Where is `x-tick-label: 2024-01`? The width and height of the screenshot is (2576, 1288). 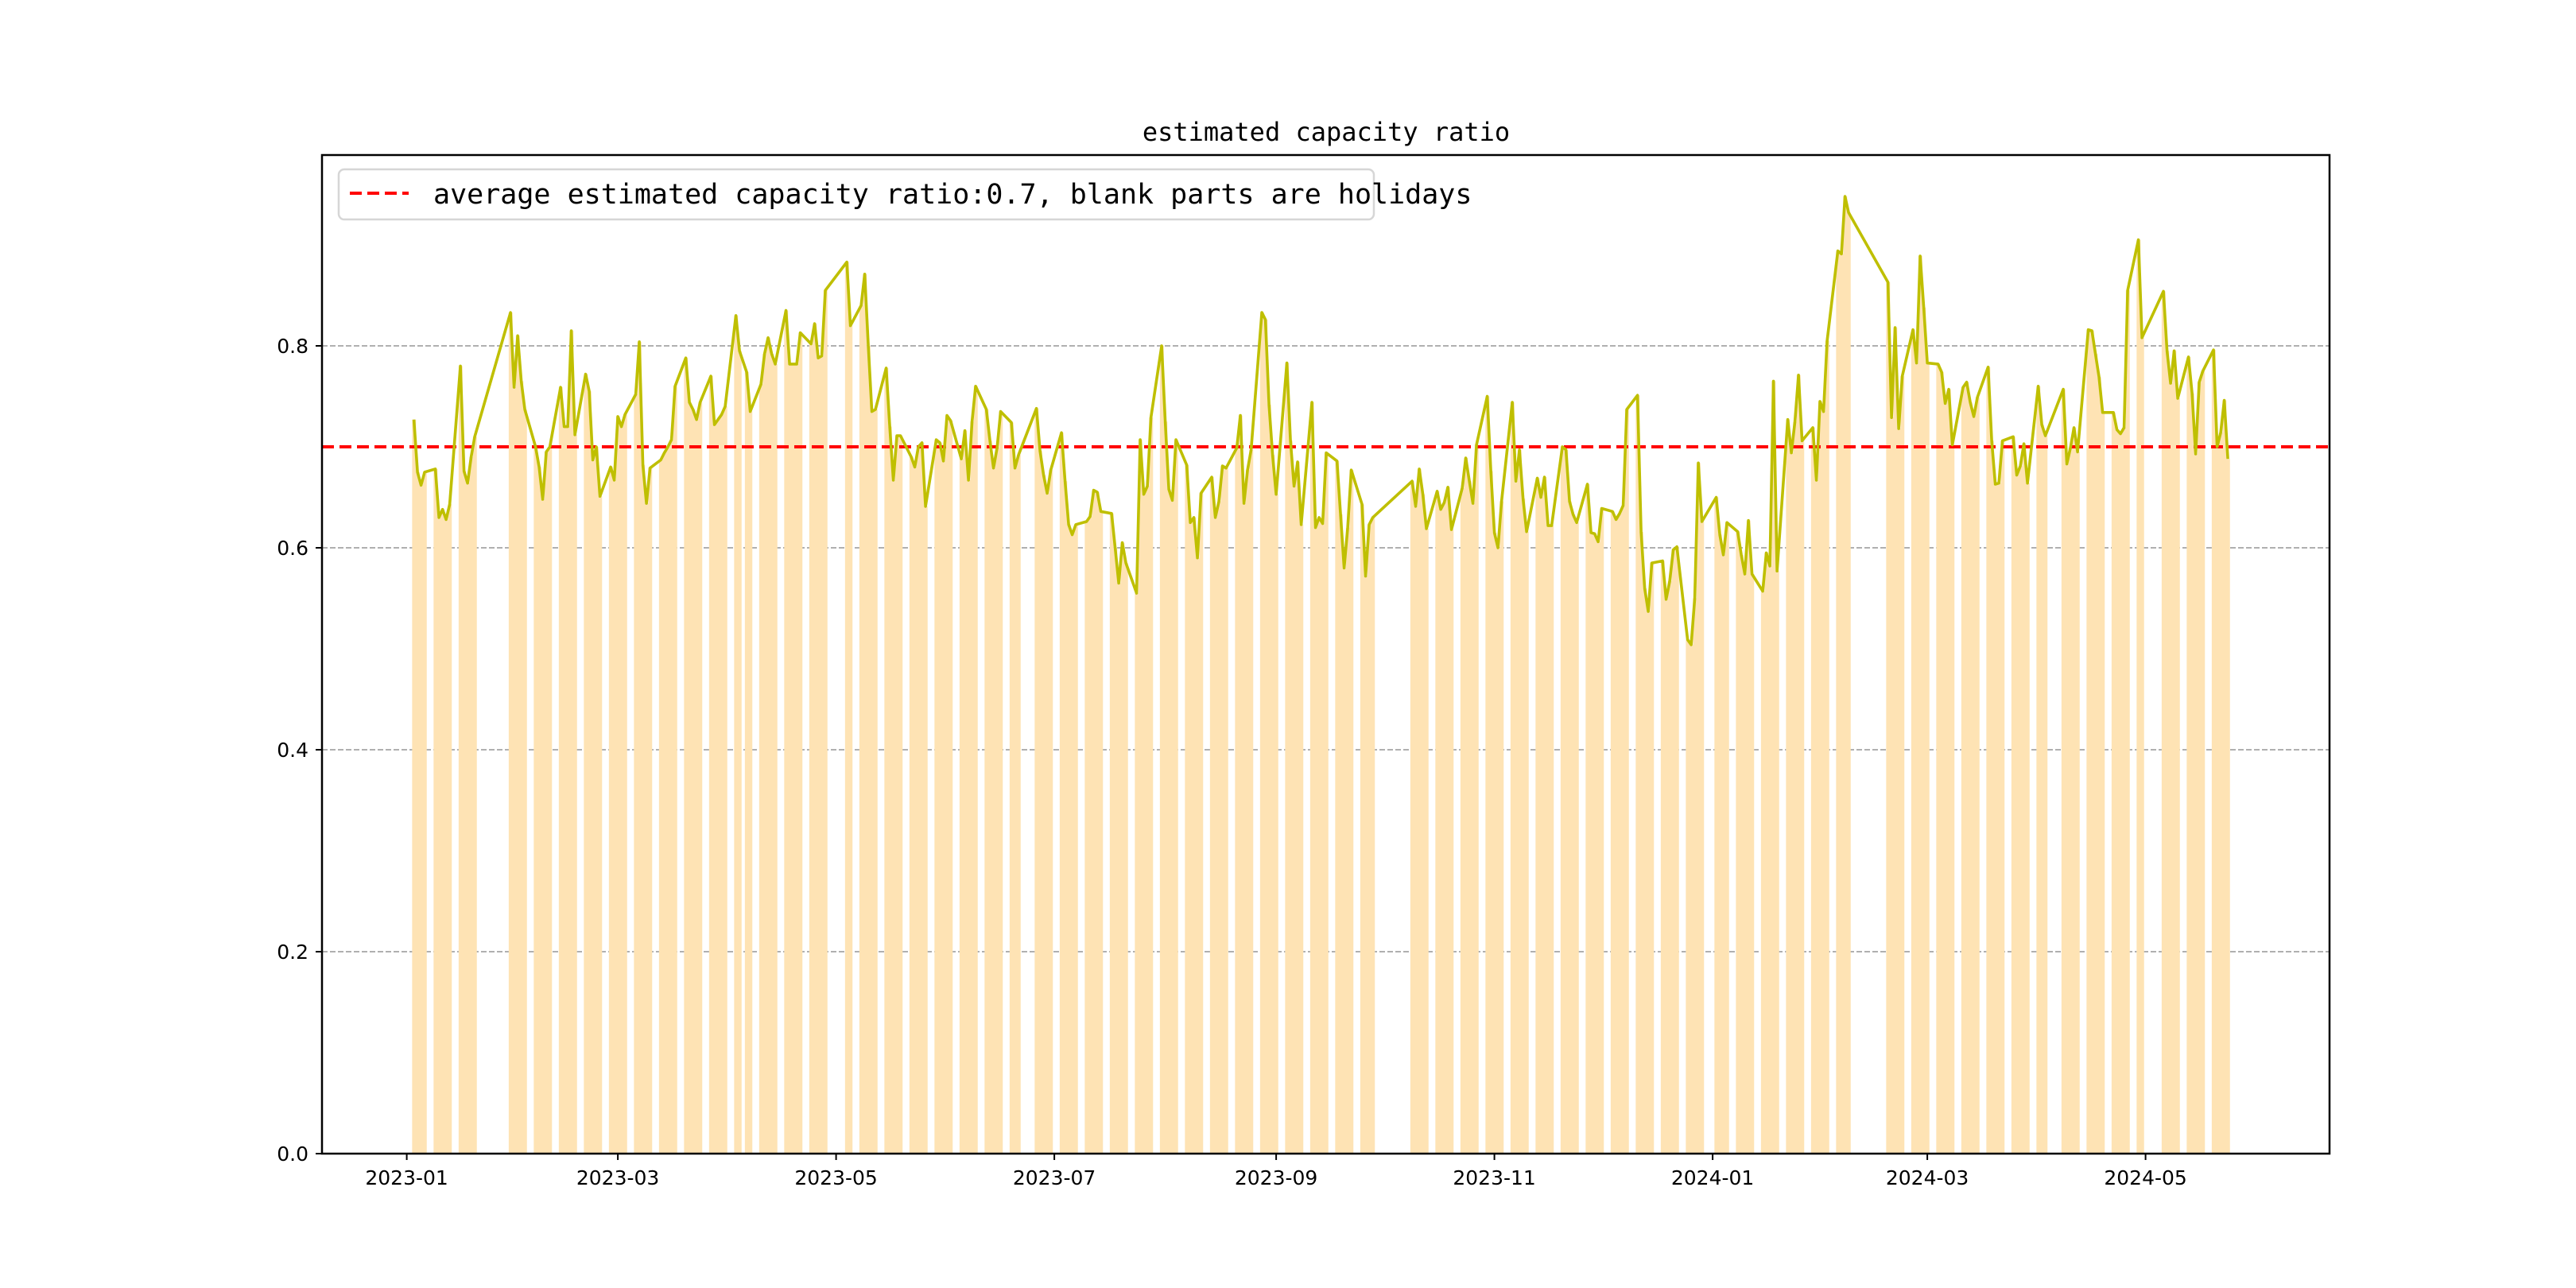 x-tick-label: 2024-01 is located at coordinates (1712, 1177).